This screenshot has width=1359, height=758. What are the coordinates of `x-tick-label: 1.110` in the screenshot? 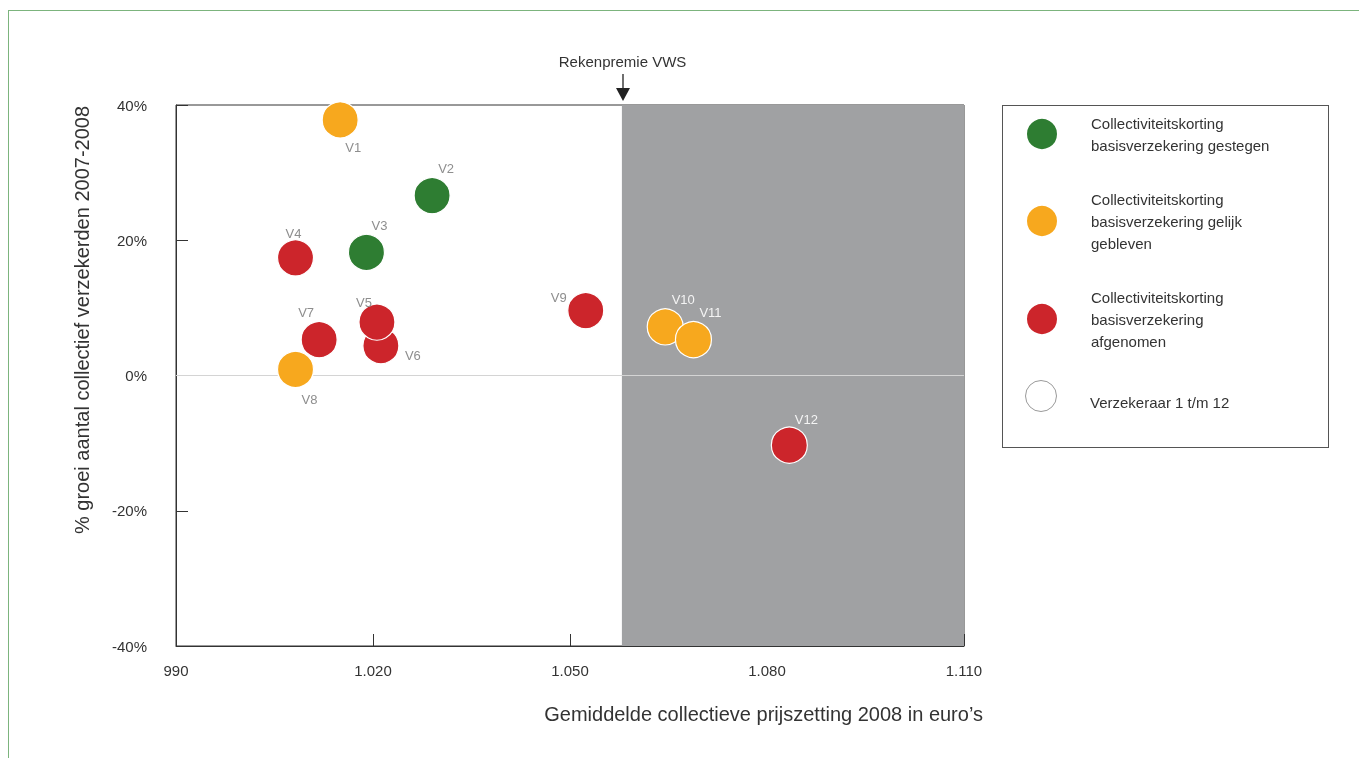 It's located at (964, 670).